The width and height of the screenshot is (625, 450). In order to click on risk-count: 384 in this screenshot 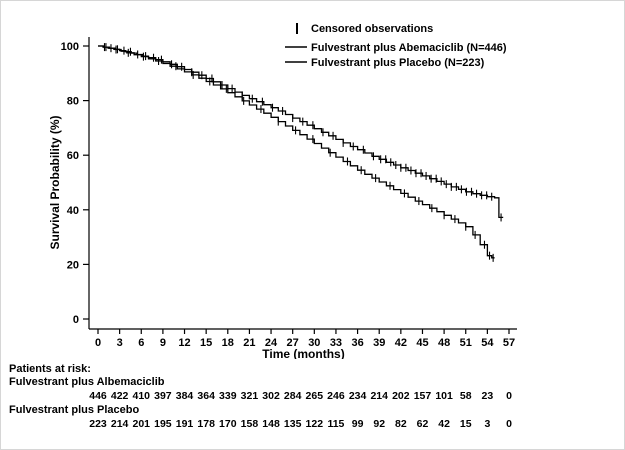, I will do `click(184, 396)`.